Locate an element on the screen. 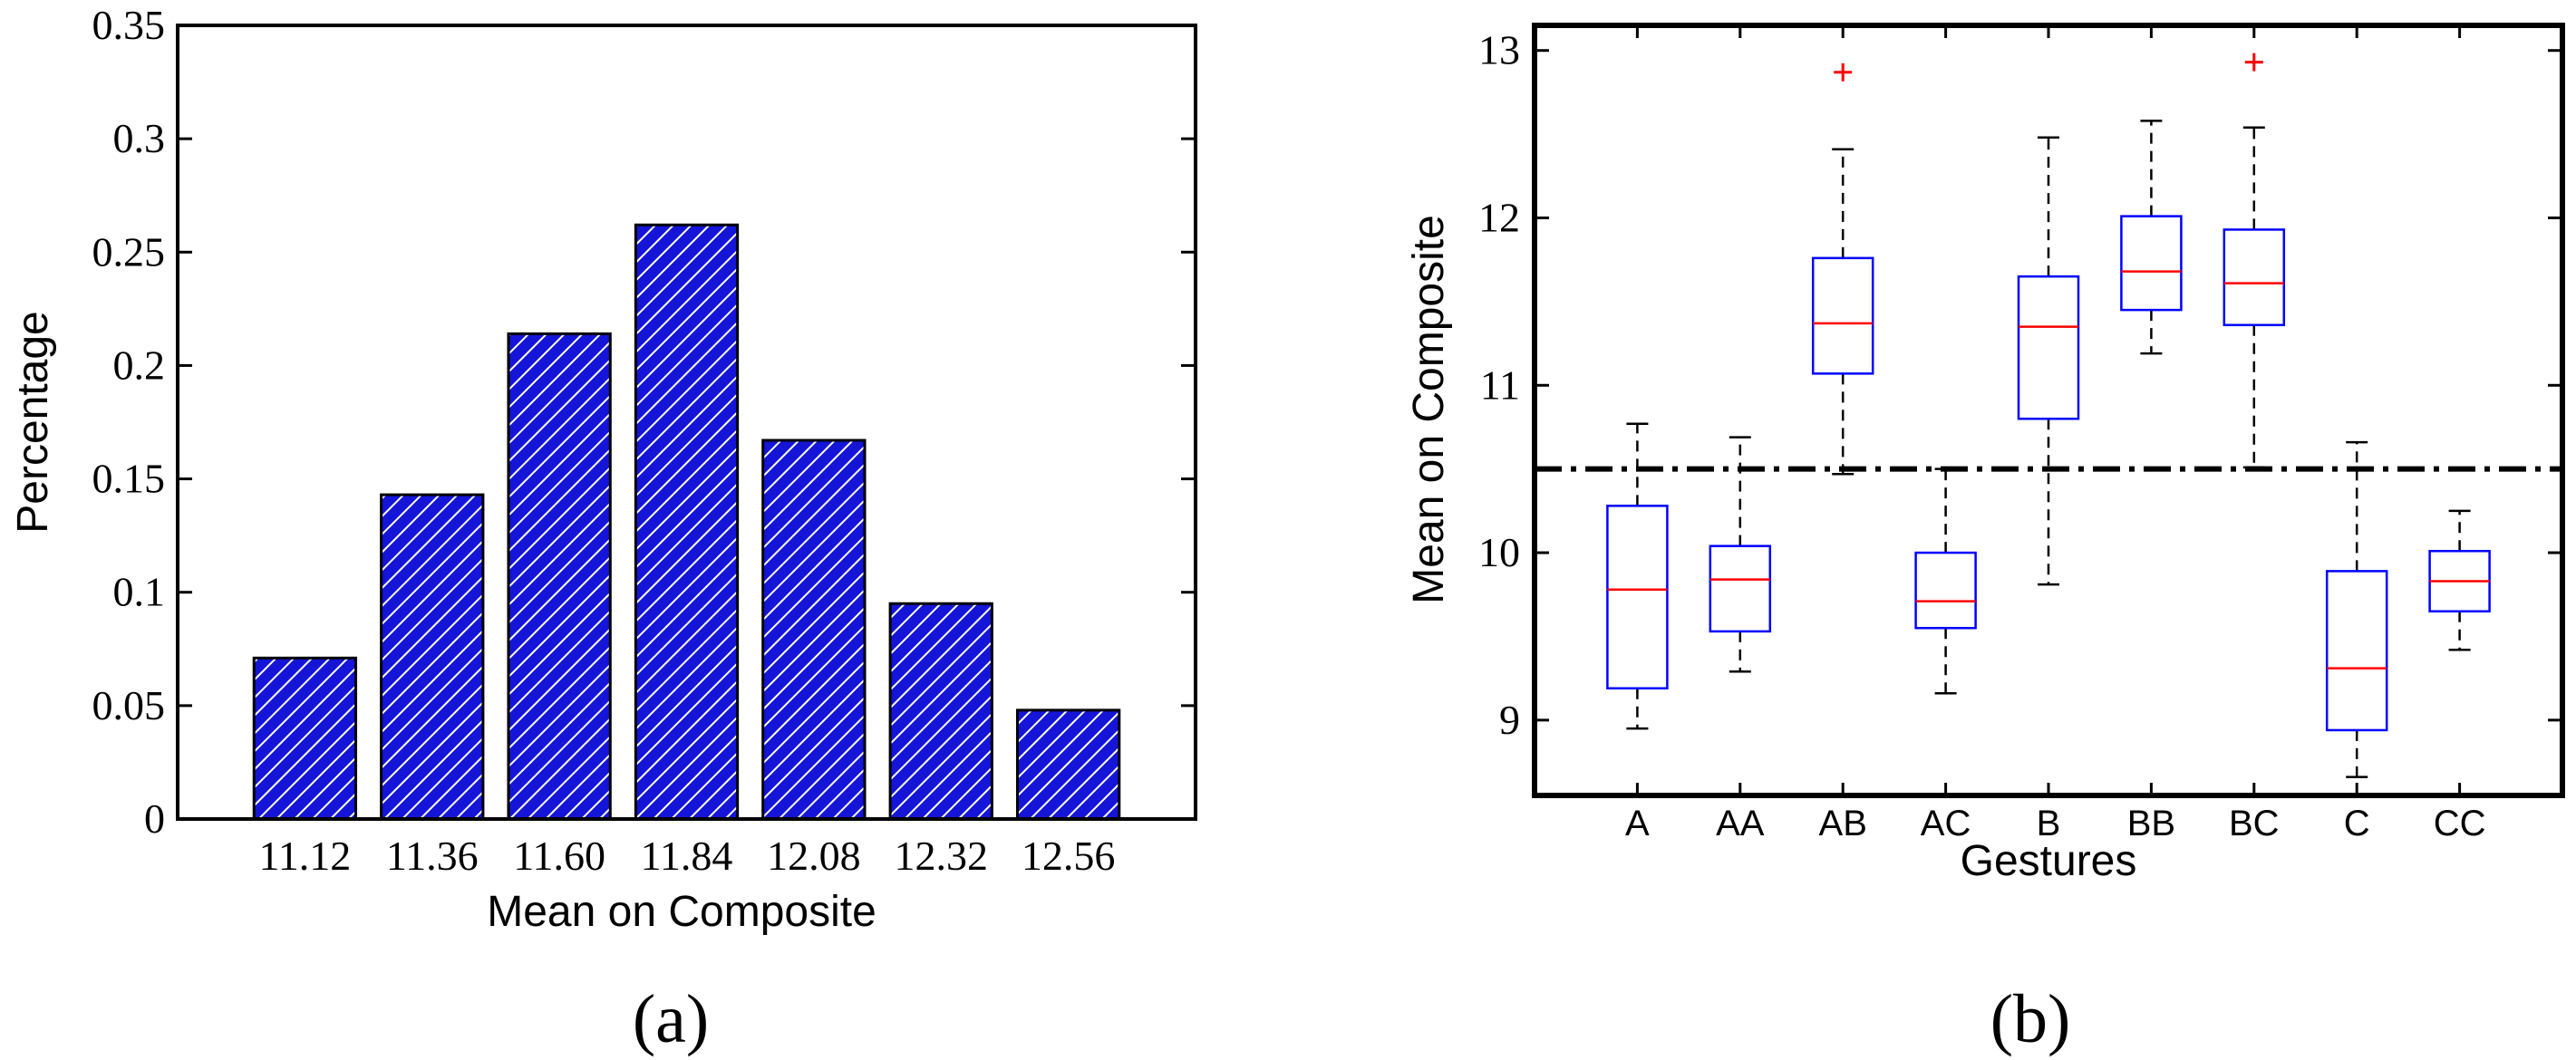 This screenshot has height=1060, width=2576. x-tick-label: 12.32 is located at coordinates (942, 856).